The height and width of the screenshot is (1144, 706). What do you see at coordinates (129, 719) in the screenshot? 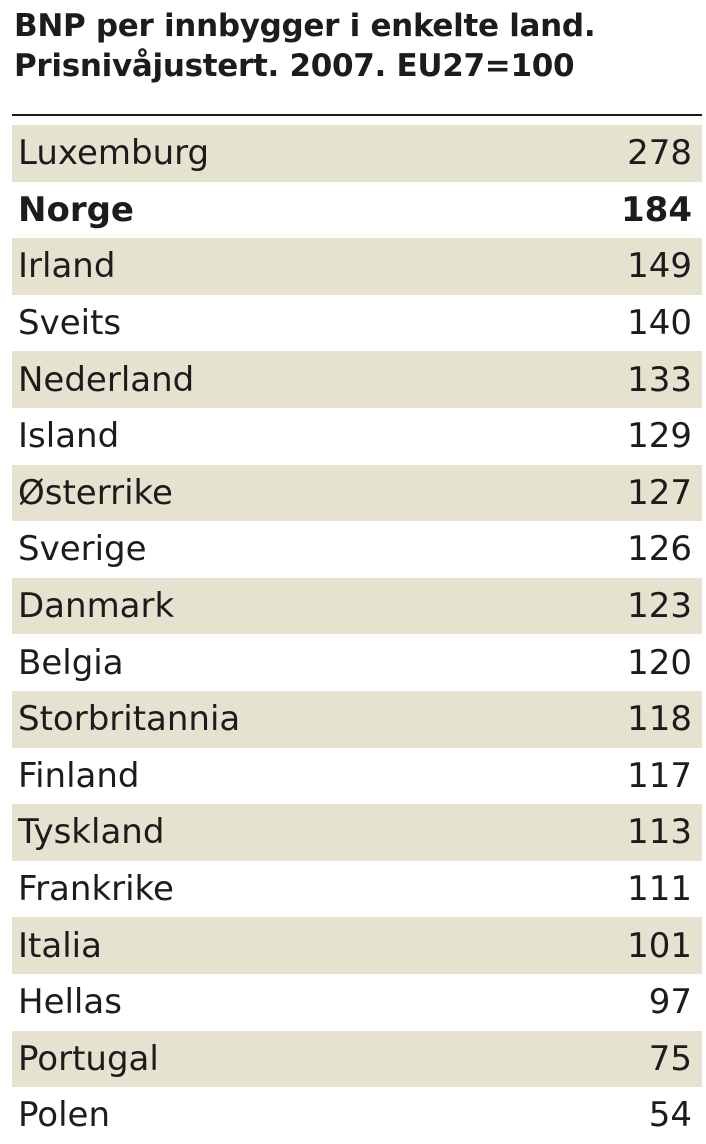
I see `country-label: Storbritannia` at bounding box center [129, 719].